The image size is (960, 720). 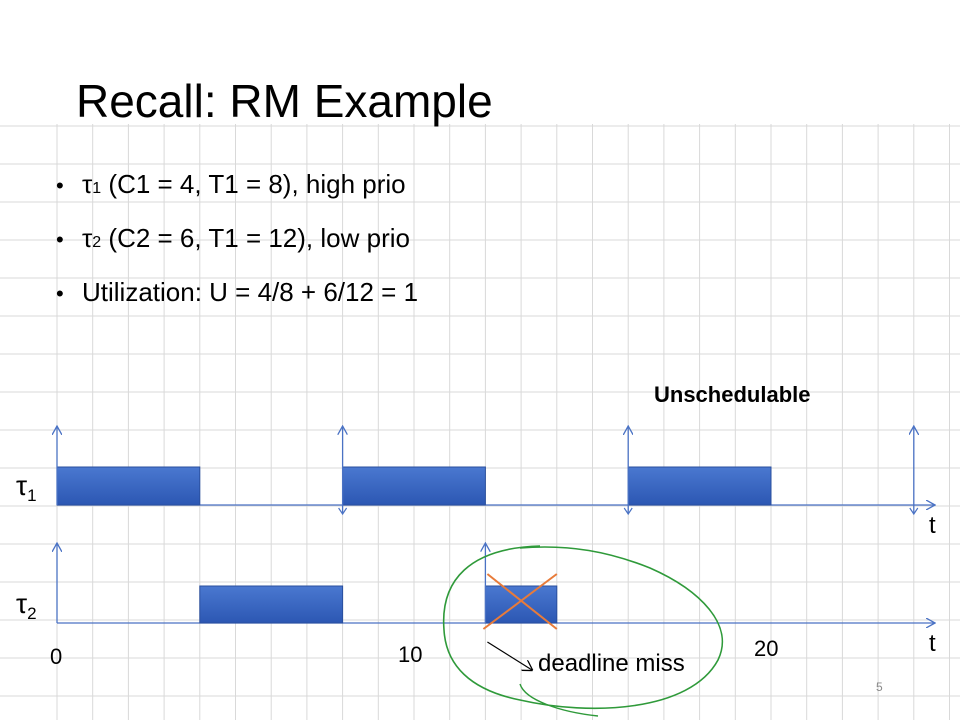 I want to click on task-1-label: τ1, so click(x=26, y=488).